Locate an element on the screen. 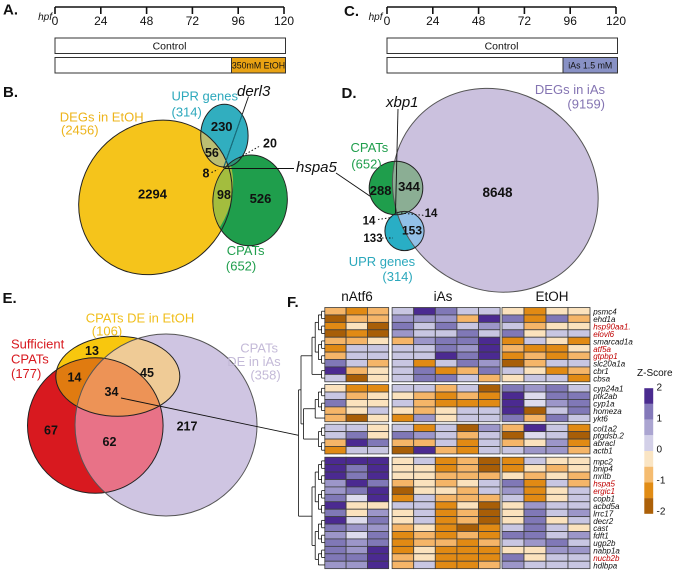  svg-text: ptk2ab is located at coordinates (605, 396).